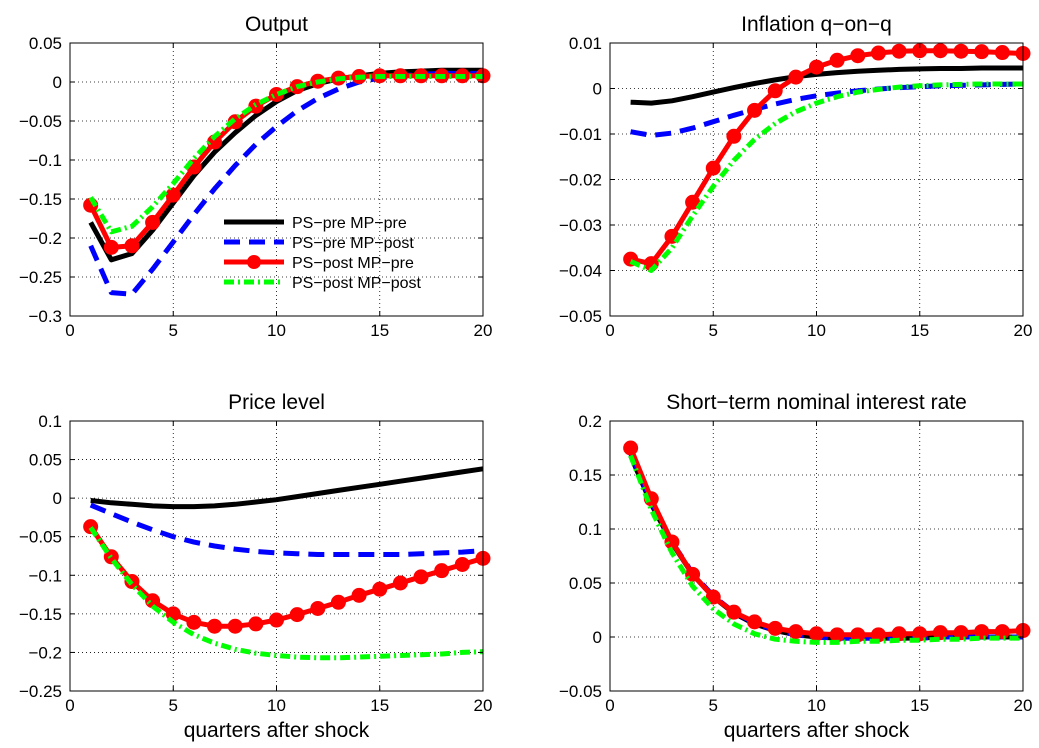 The height and width of the screenshot is (748, 1039). What do you see at coordinates (580, 271) in the screenshot?
I see `y-tick-label: −0.04` at bounding box center [580, 271].